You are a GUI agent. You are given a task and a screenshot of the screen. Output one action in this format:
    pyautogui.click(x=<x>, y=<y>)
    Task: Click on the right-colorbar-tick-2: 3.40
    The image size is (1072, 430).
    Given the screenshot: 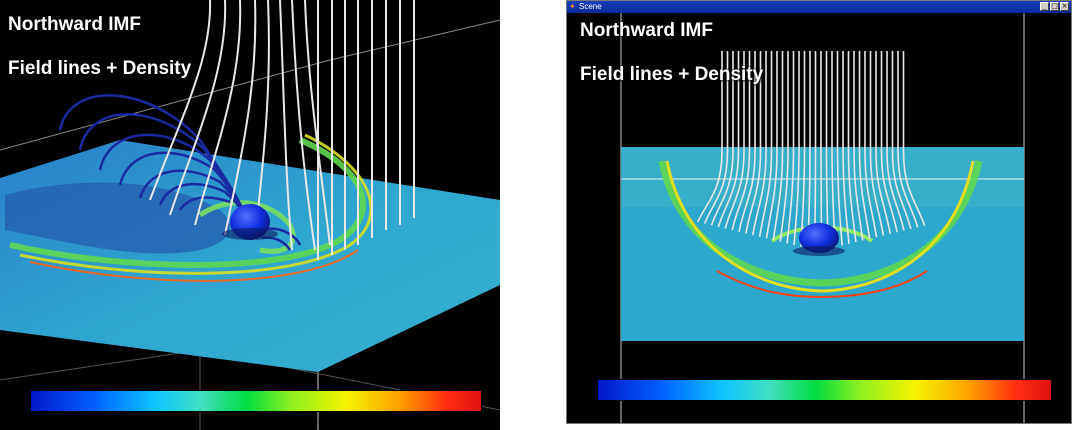 What is the action you would take?
    pyautogui.click(x=896, y=410)
    